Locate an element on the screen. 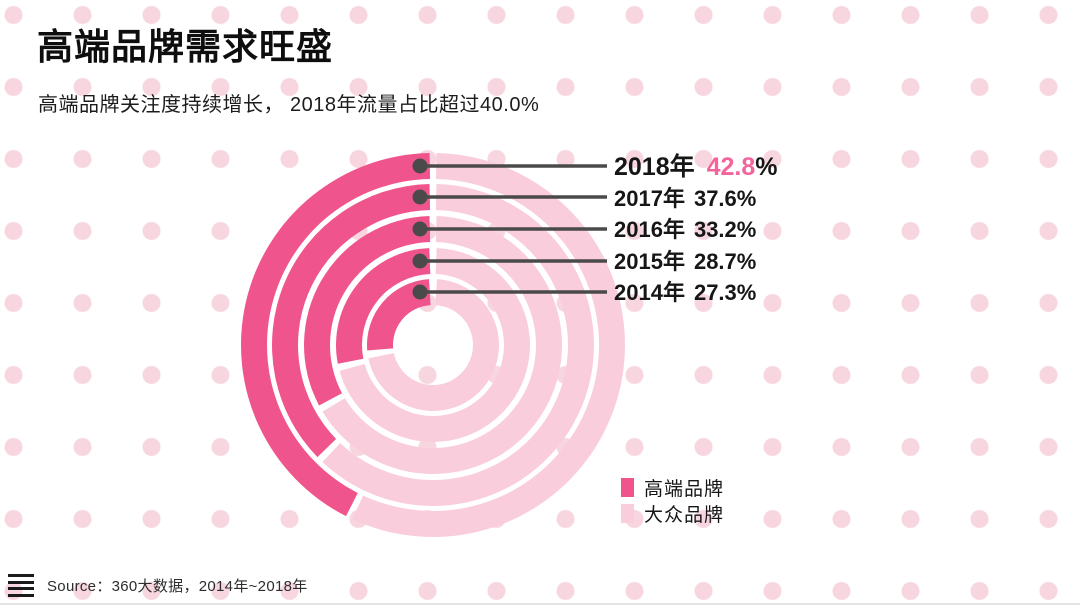  callout-dot-2015 is located at coordinates (420, 261).